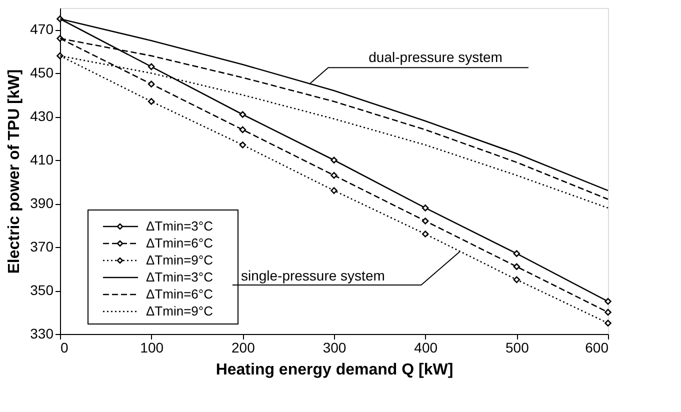  I want to click on x-tick-label: 500, so click(517, 348).